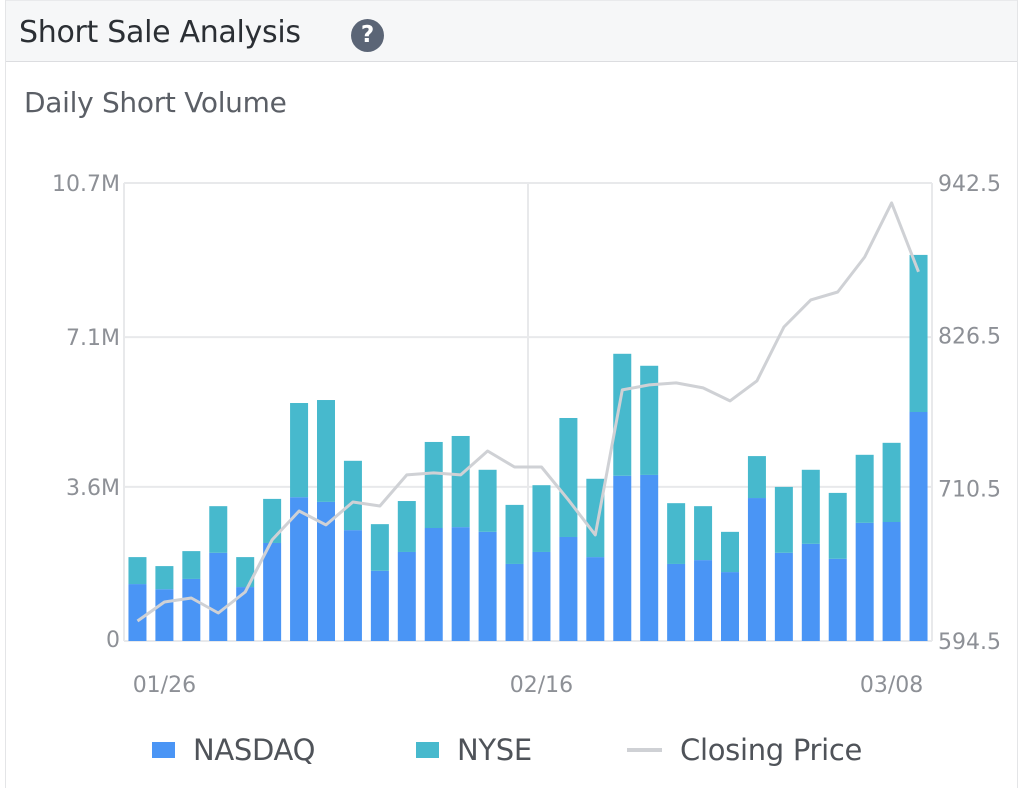  Describe the element at coordinates (113, 640) in the screenshot. I see `y-left-tick-label: 0` at that location.